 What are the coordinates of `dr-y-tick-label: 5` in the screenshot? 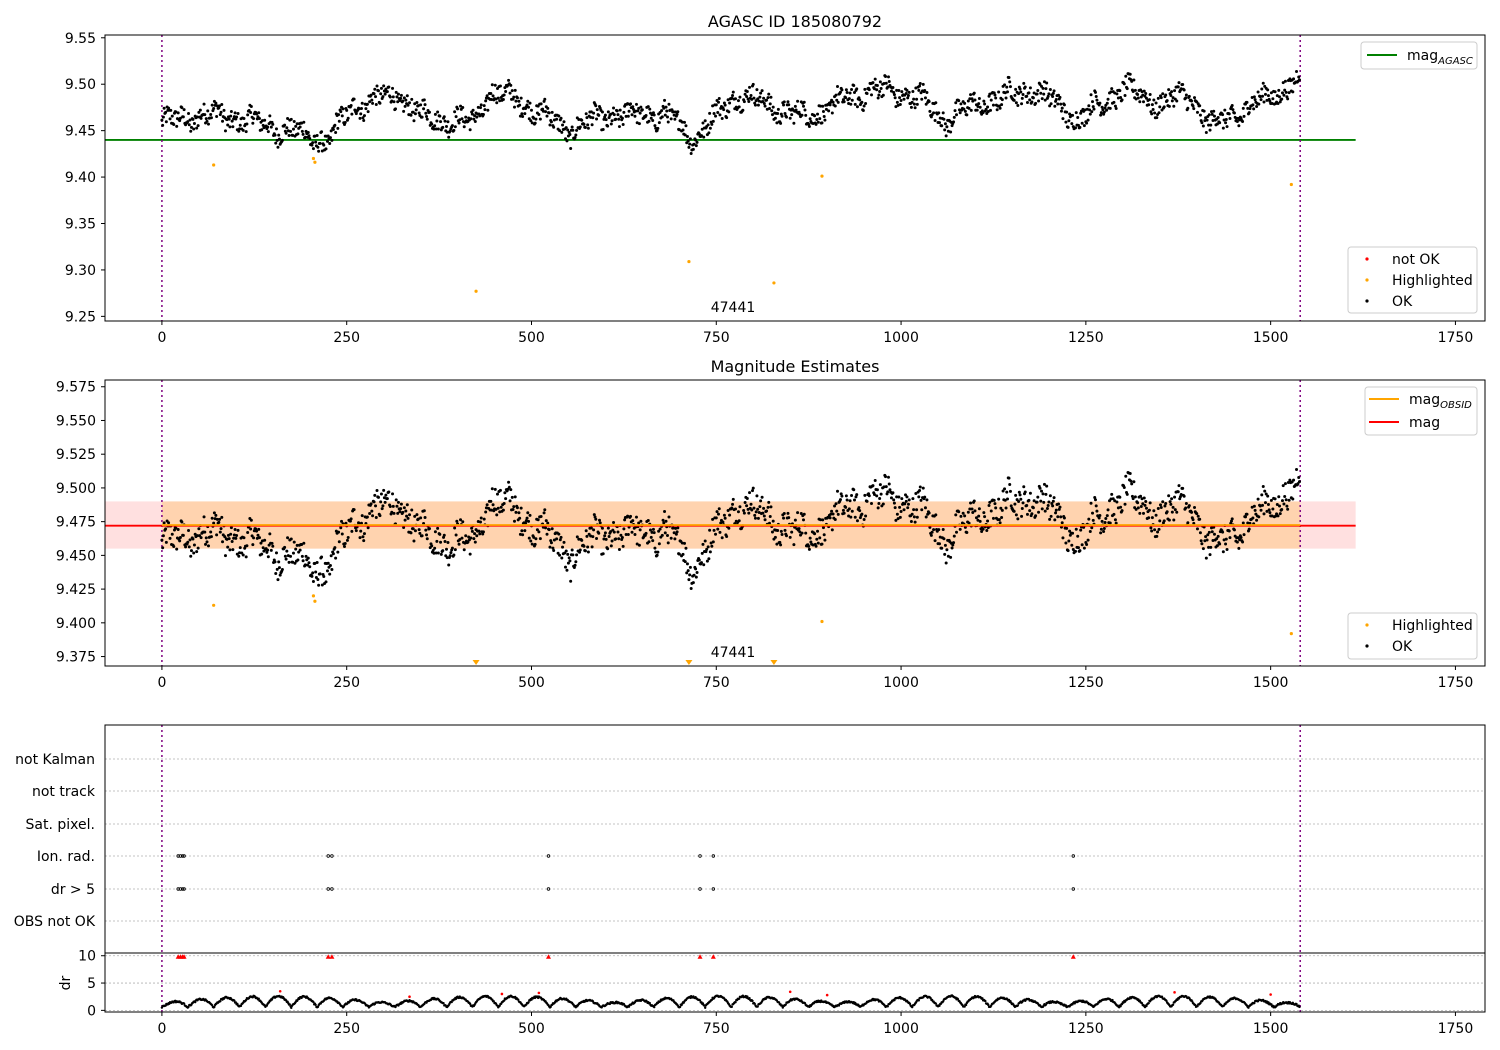 It's located at (91, 984).